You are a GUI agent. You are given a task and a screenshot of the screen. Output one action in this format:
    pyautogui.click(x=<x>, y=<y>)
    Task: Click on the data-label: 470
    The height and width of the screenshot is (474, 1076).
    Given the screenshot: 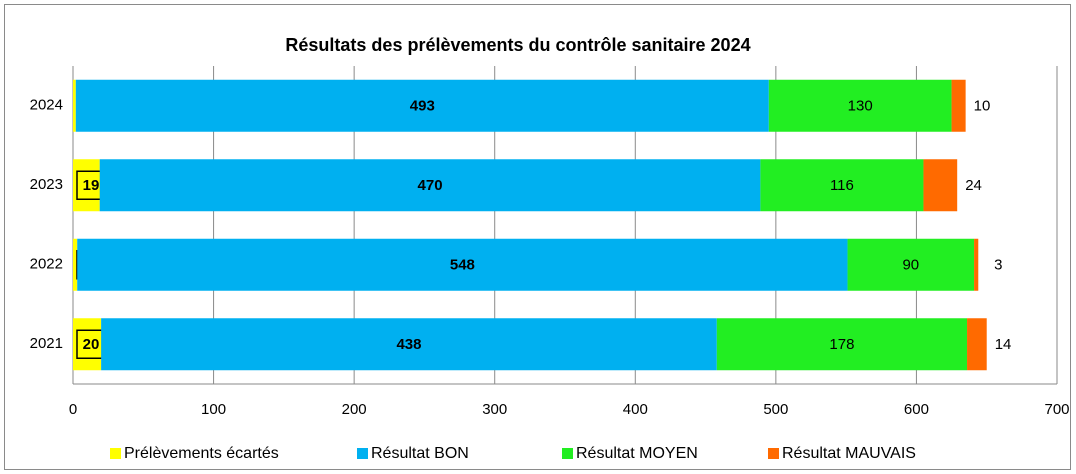 What is the action you would take?
    pyautogui.click(x=430, y=185)
    